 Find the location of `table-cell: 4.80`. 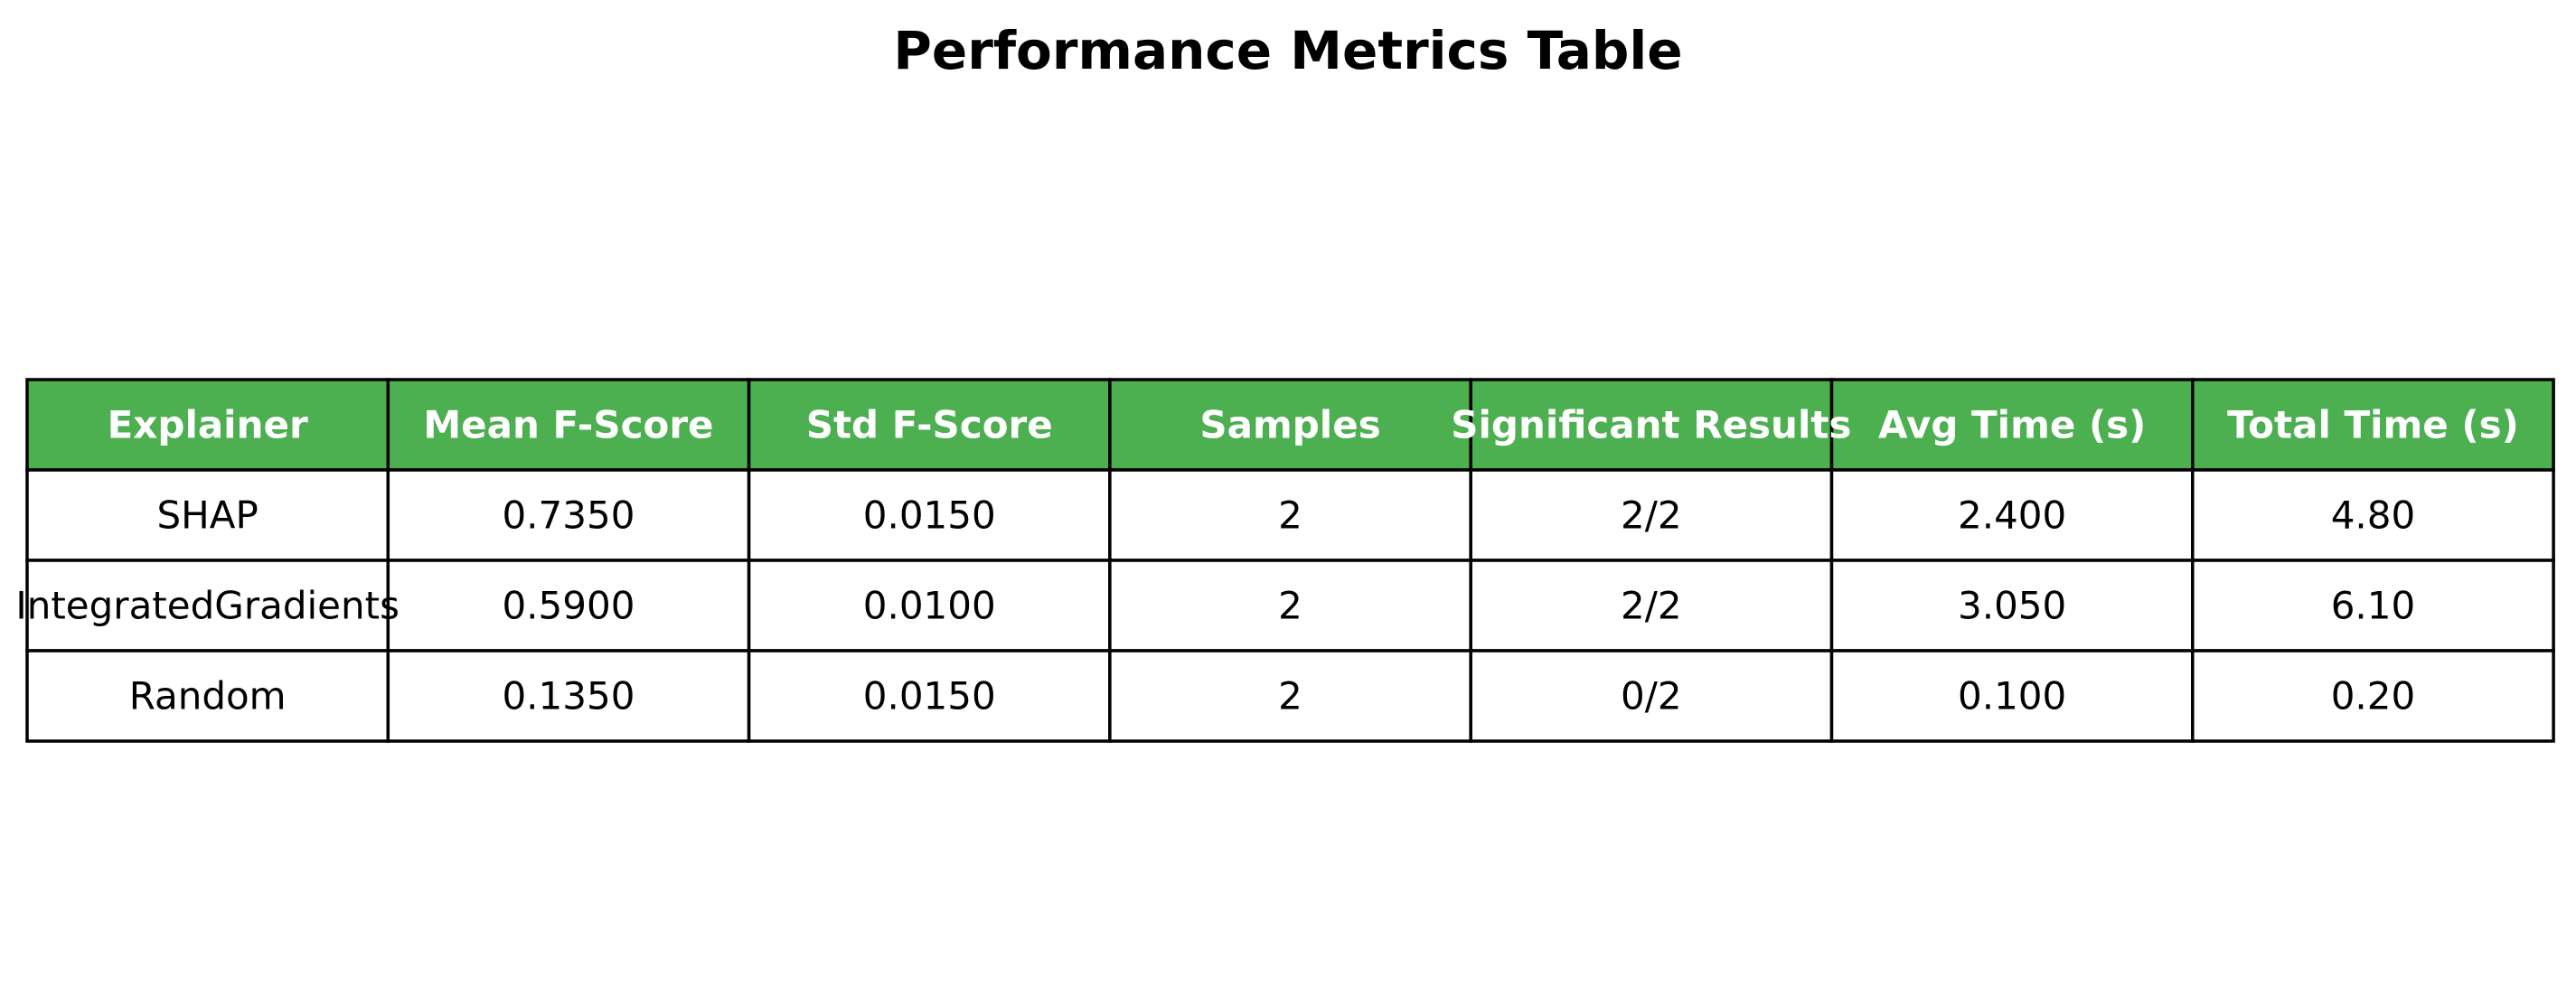

table-cell: 4.80 is located at coordinates (2373, 515).